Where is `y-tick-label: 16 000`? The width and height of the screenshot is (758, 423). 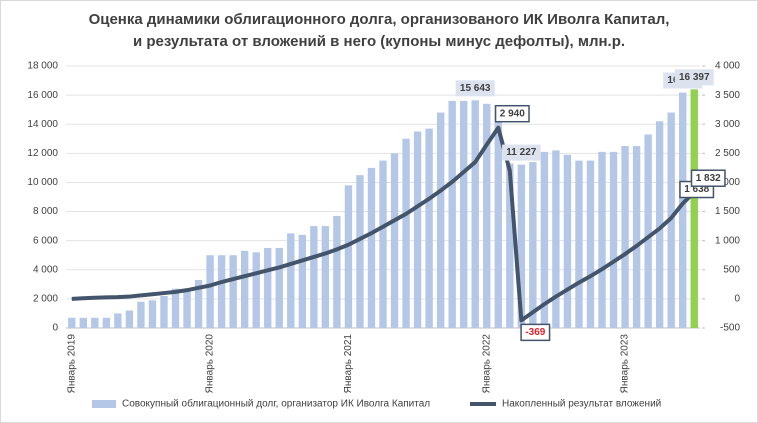 y-tick-label: 16 000 is located at coordinates (42, 95).